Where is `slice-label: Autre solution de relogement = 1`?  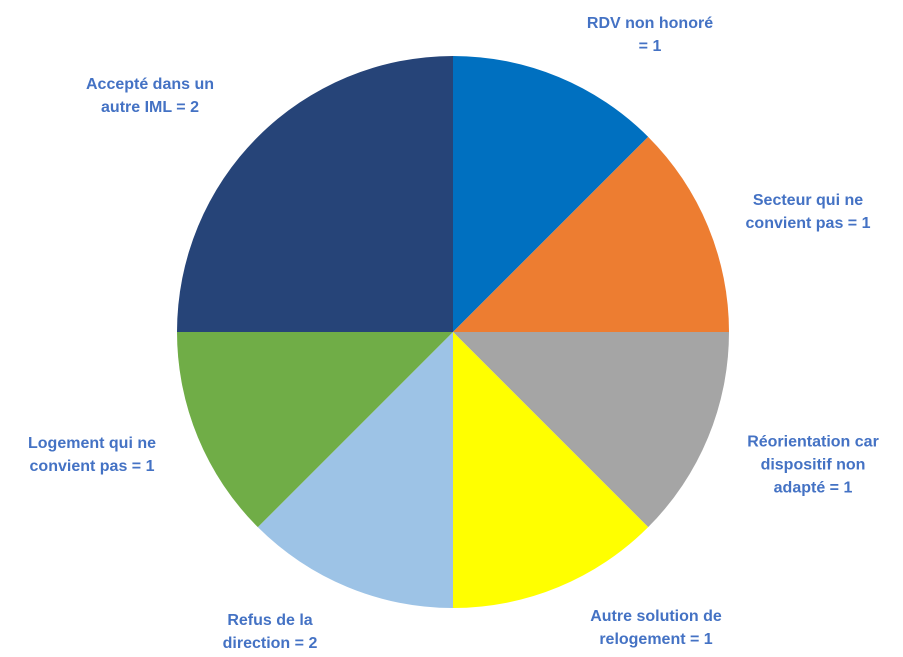
slice-label: Autre solution de relogement = 1 is located at coordinates (656, 628).